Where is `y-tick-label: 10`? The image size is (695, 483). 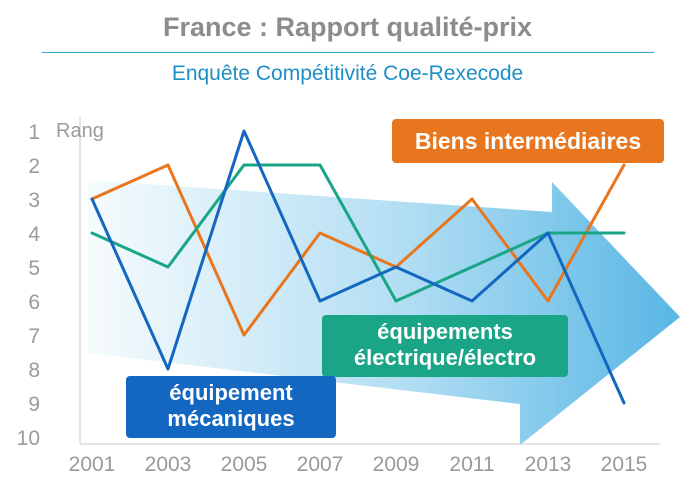
y-tick-label: 10 is located at coordinates (28, 438).